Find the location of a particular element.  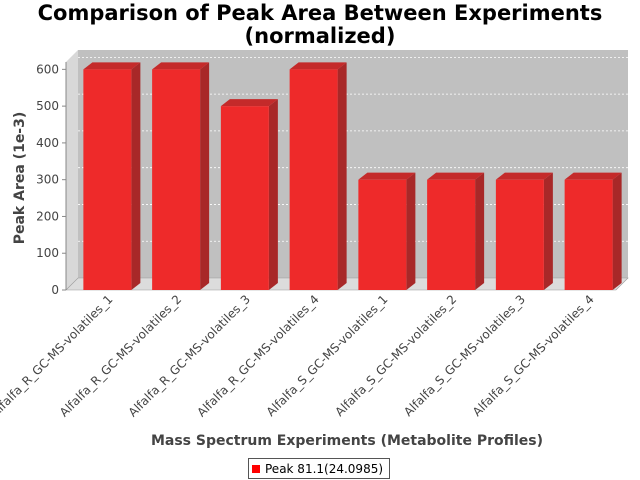

y-tick-label: 300 is located at coordinates (47, 180).